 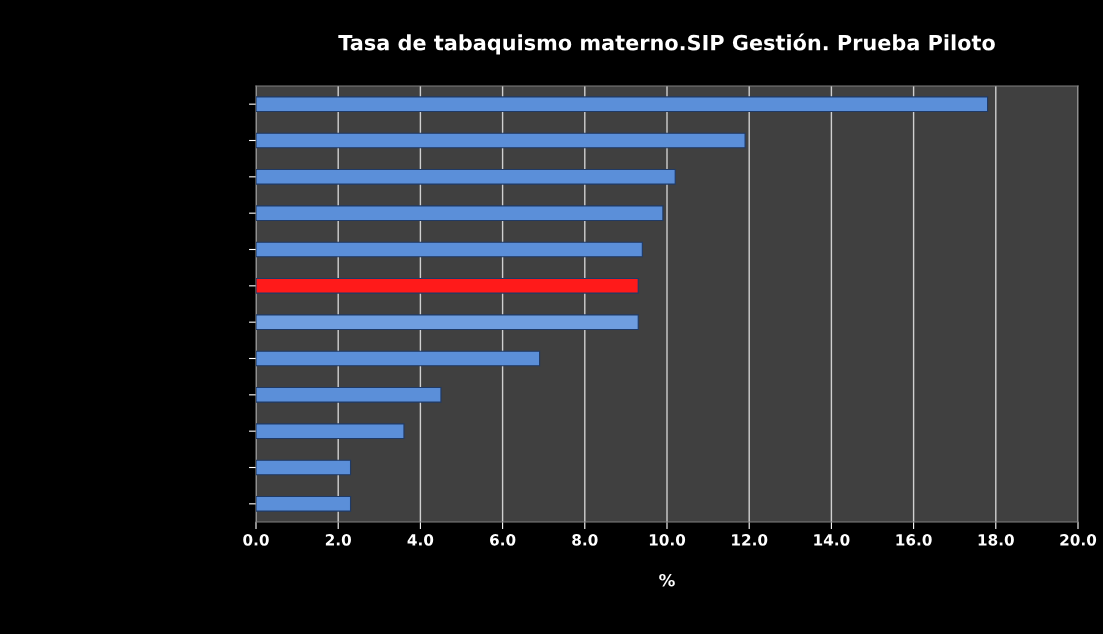 What do you see at coordinates (585, 540) in the screenshot?
I see `x-tick-label: 8.0` at bounding box center [585, 540].